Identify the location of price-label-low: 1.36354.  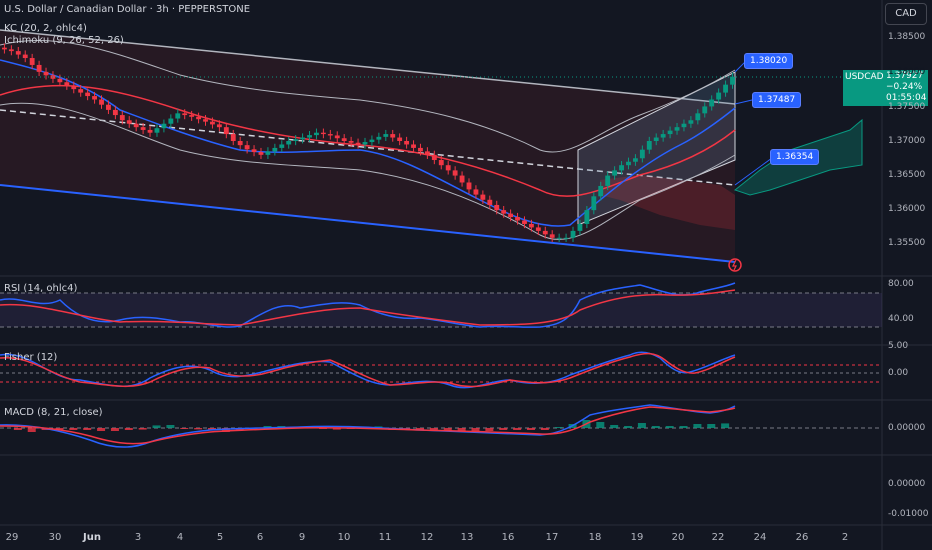
(795, 157).